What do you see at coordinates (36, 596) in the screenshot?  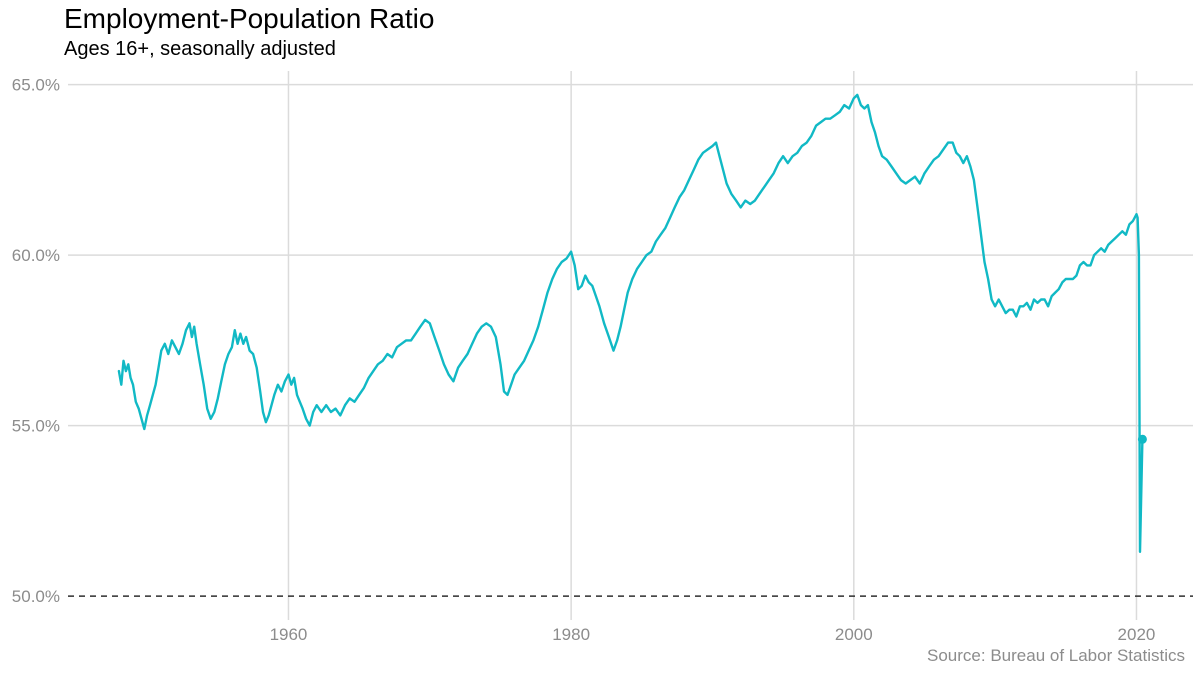 I see `y-tick-label: 50.0%` at bounding box center [36, 596].